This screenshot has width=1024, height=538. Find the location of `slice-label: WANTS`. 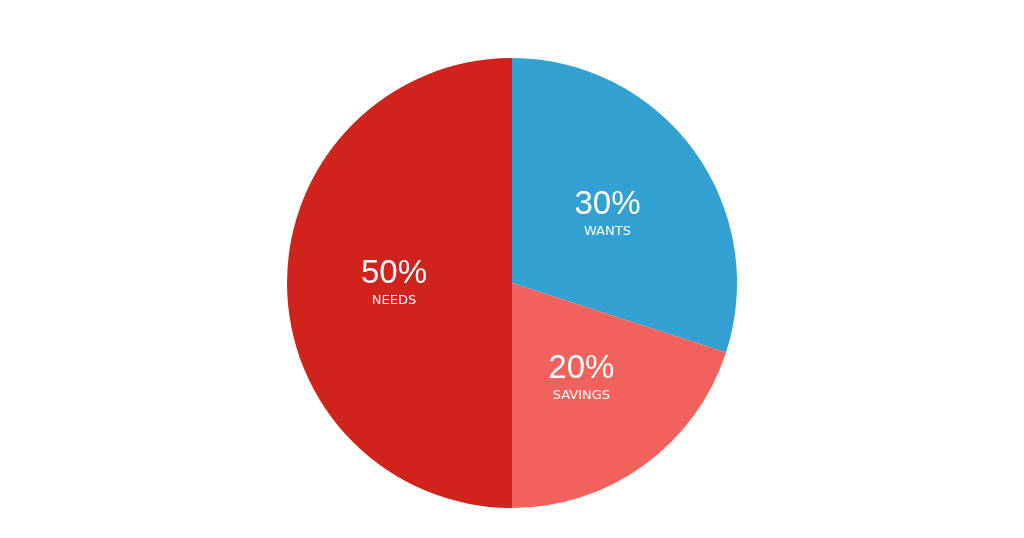

slice-label: WANTS is located at coordinates (607, 230).